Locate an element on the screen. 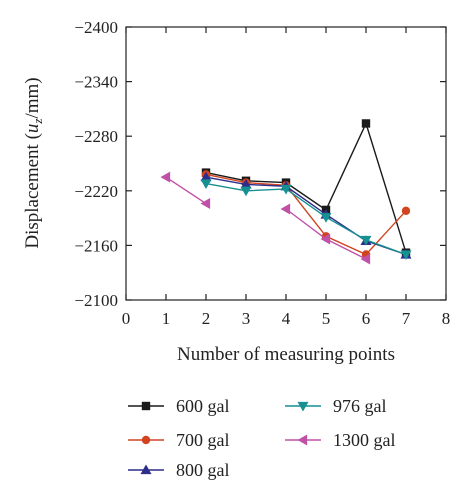 The image size is (467, 500). y-tick-label: −2160 is located at coordinates (96, 245).